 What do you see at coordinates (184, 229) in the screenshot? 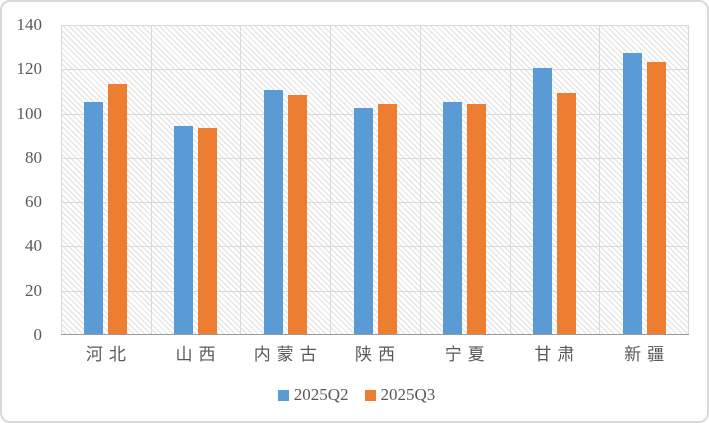
I see `bar-2025Q2-山西` at bounding box center [184, 229].